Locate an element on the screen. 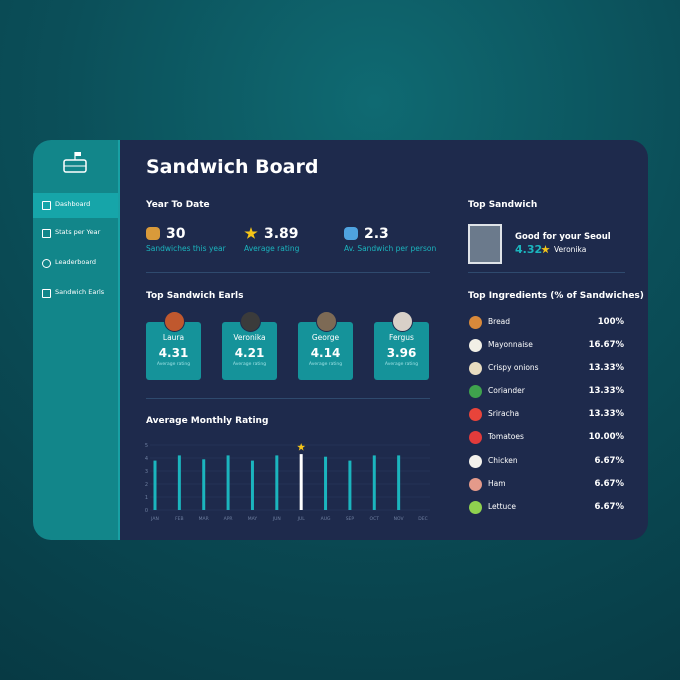 This screenshot has height=680, width=680. stat-value: 2.3 is located at coordinates (376, 234).